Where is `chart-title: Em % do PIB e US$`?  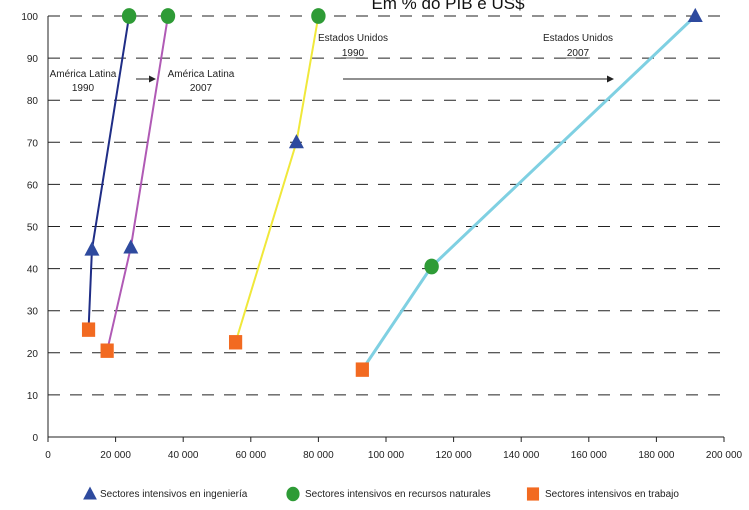
chart-title: Em % do PIB e US$ is located at coordinates (448, 6).